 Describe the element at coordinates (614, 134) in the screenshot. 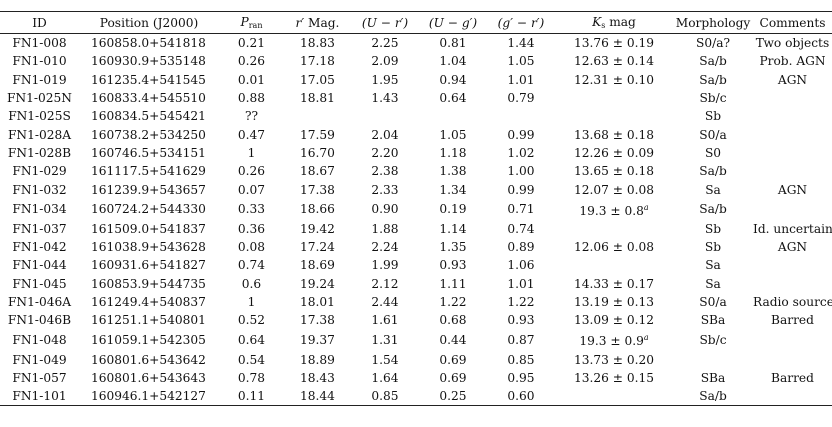

I see `cell-ks-magnitude-value: 13.68 ± 0.18` at that location.